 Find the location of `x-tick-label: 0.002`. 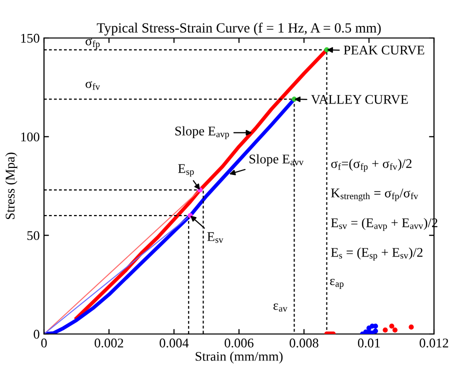

x-tick-label: 0.002 is located at coordinates (109, 343).